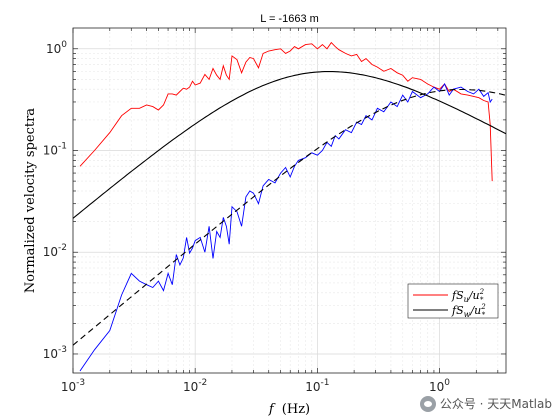 The height and width of the screenshot is (420, 560). I want to click on legend-box, so click(453, 301).